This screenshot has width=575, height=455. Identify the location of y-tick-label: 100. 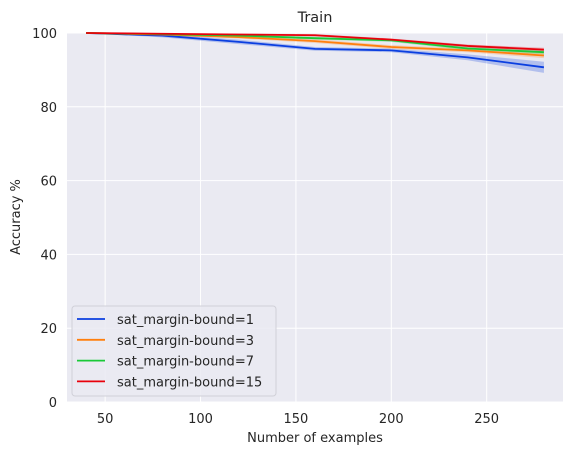
(44, 34).